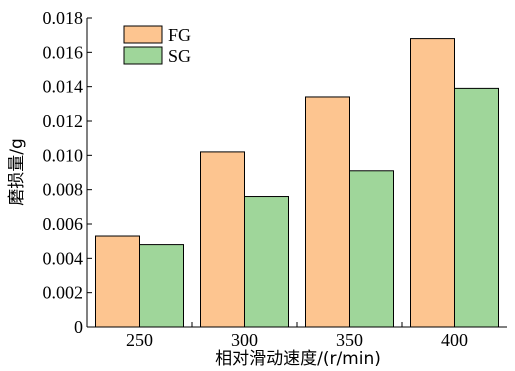  I want to click on y-tick-label: 0.004, so click(63, 258).